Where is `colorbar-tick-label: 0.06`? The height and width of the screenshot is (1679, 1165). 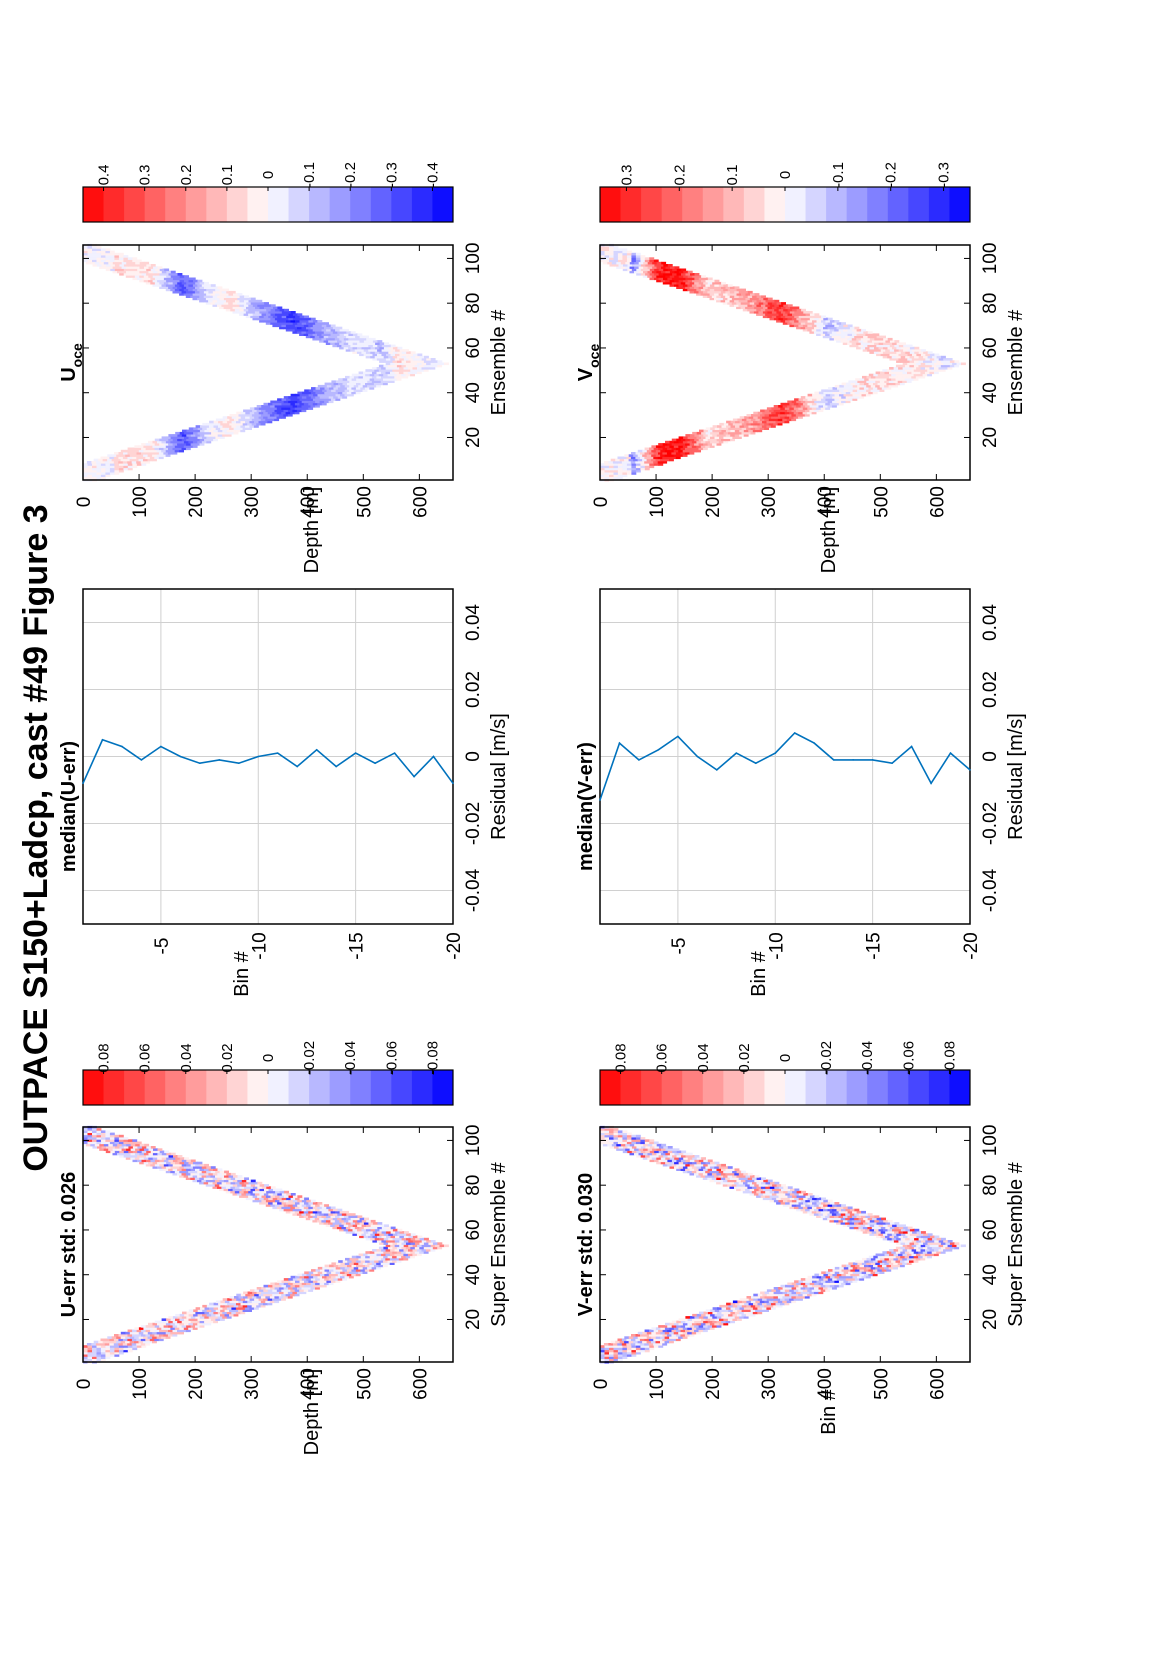
colorbar-tick-label: 0.06 is located at coordinates (145, 1057).